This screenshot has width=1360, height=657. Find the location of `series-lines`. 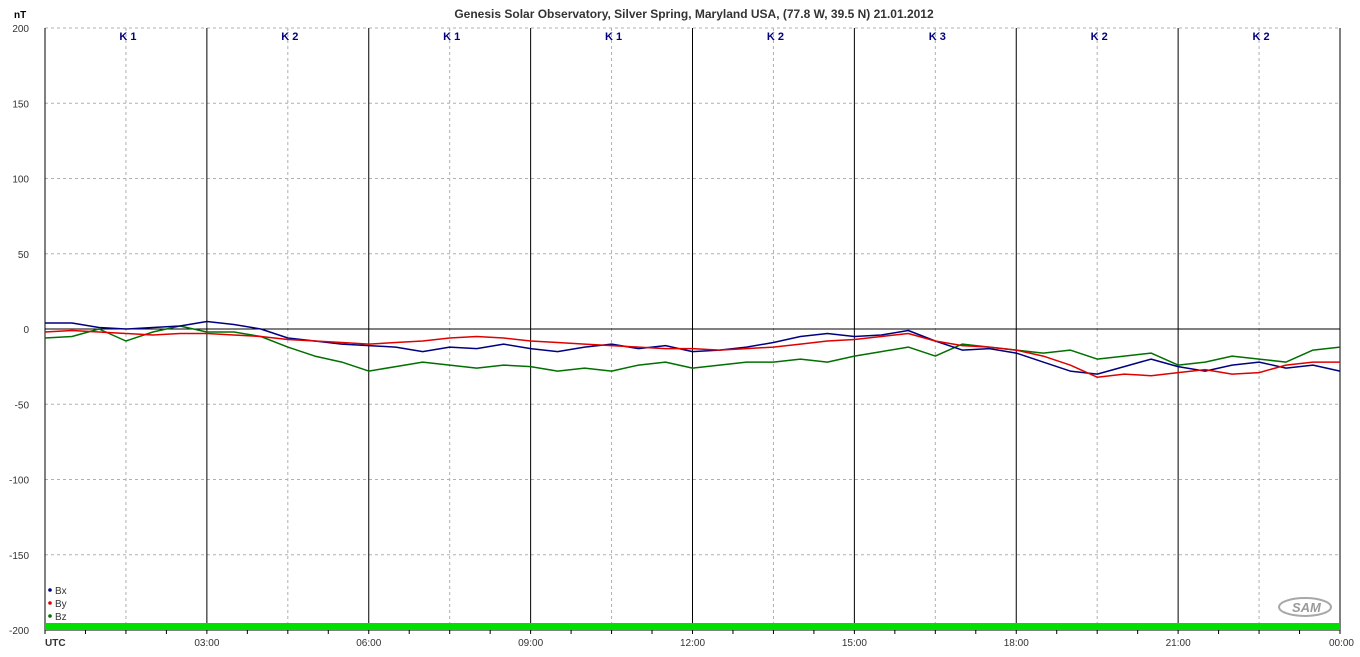

series-lines is located at coordinates (692, 349).